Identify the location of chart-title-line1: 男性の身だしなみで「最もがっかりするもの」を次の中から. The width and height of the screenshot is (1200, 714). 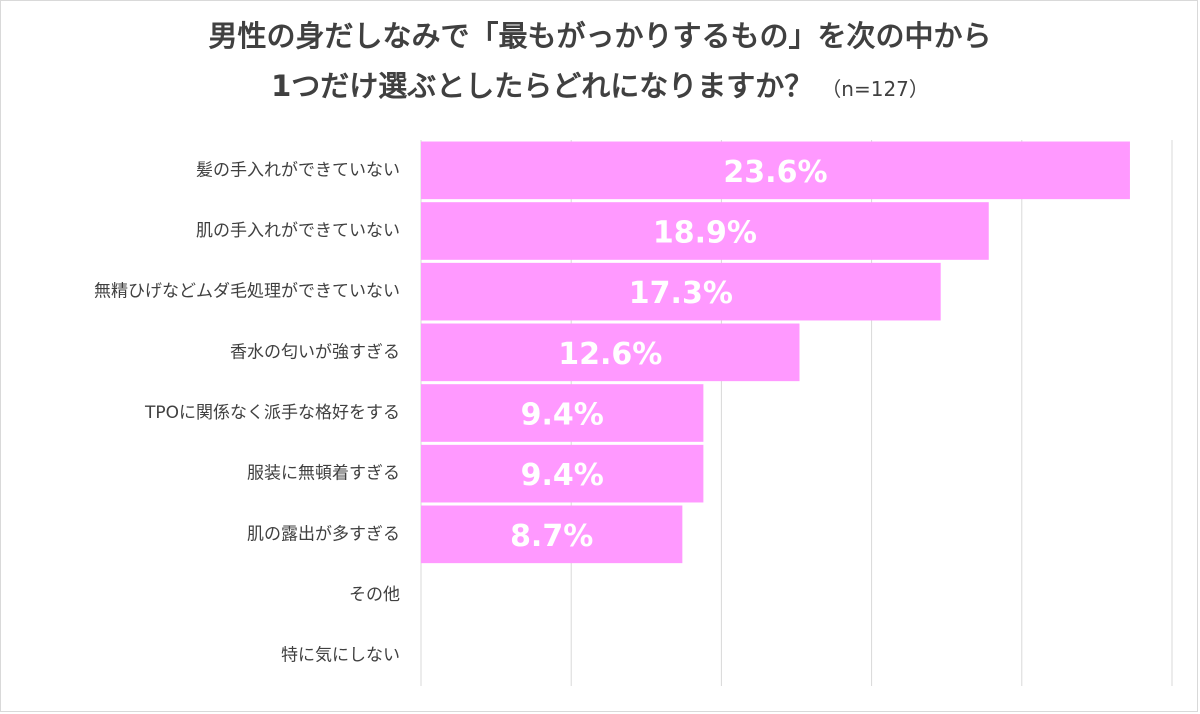
(600, 36).